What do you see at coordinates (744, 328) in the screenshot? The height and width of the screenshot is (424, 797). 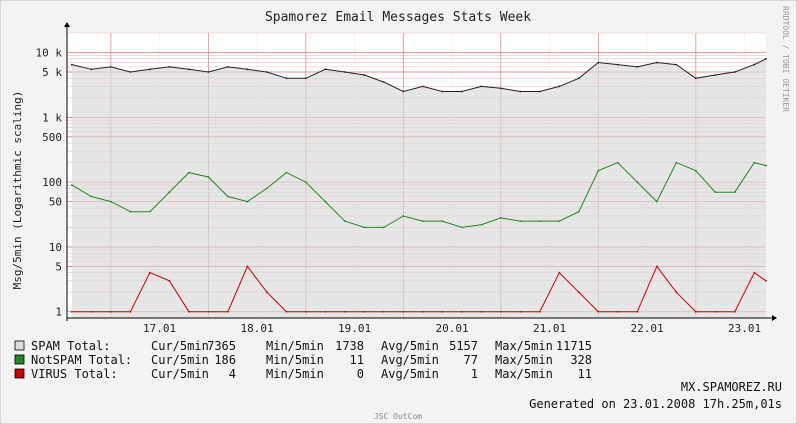 I see `x-tick-label: 23.01` at bounding box center [744, 328].